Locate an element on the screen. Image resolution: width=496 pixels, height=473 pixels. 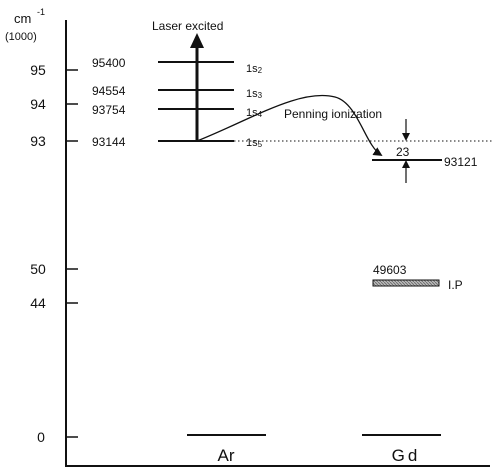
ar-atom-label: Ar is located at coordinates (226, 455).